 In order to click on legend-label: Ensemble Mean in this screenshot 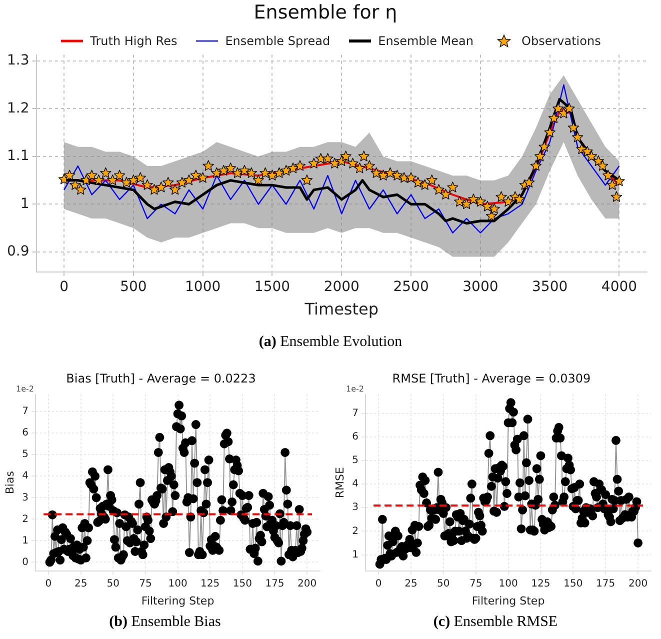, I will do `click(426, 41)`.